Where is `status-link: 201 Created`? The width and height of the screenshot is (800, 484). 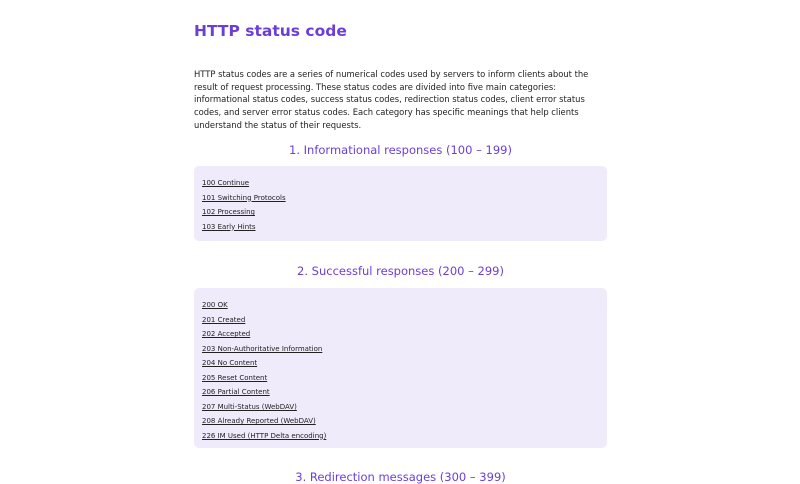
status-link: 201 Created is located at coordinates (224, 319).